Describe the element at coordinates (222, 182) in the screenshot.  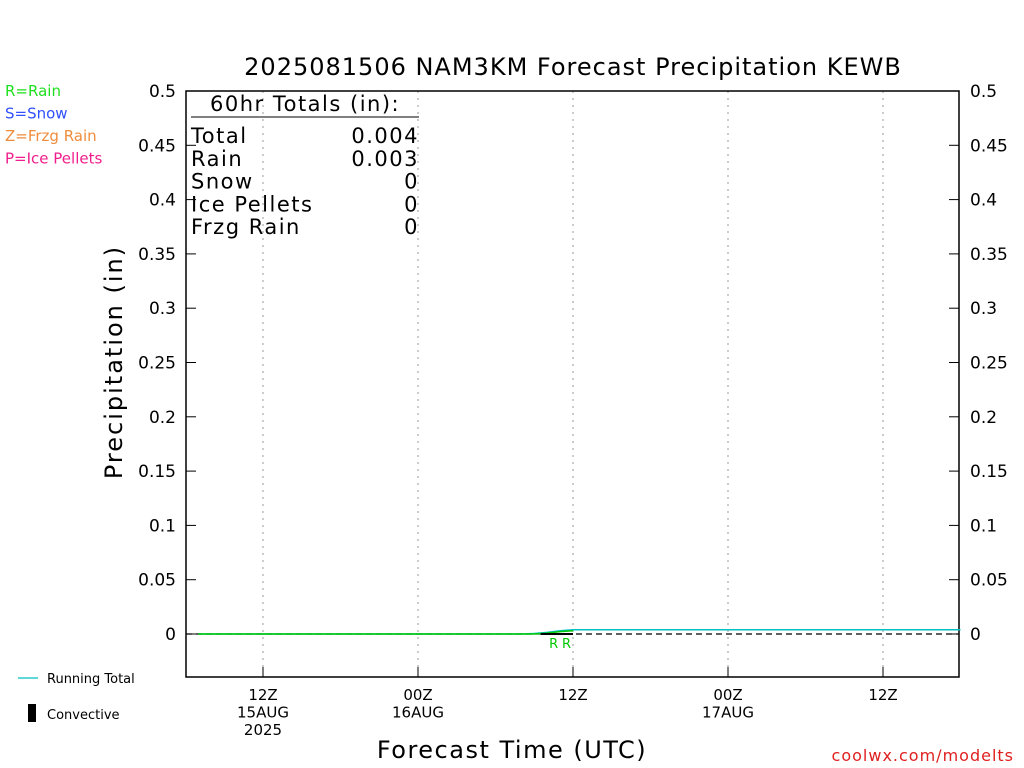
I see `totals-row-label: Snow` at that location.